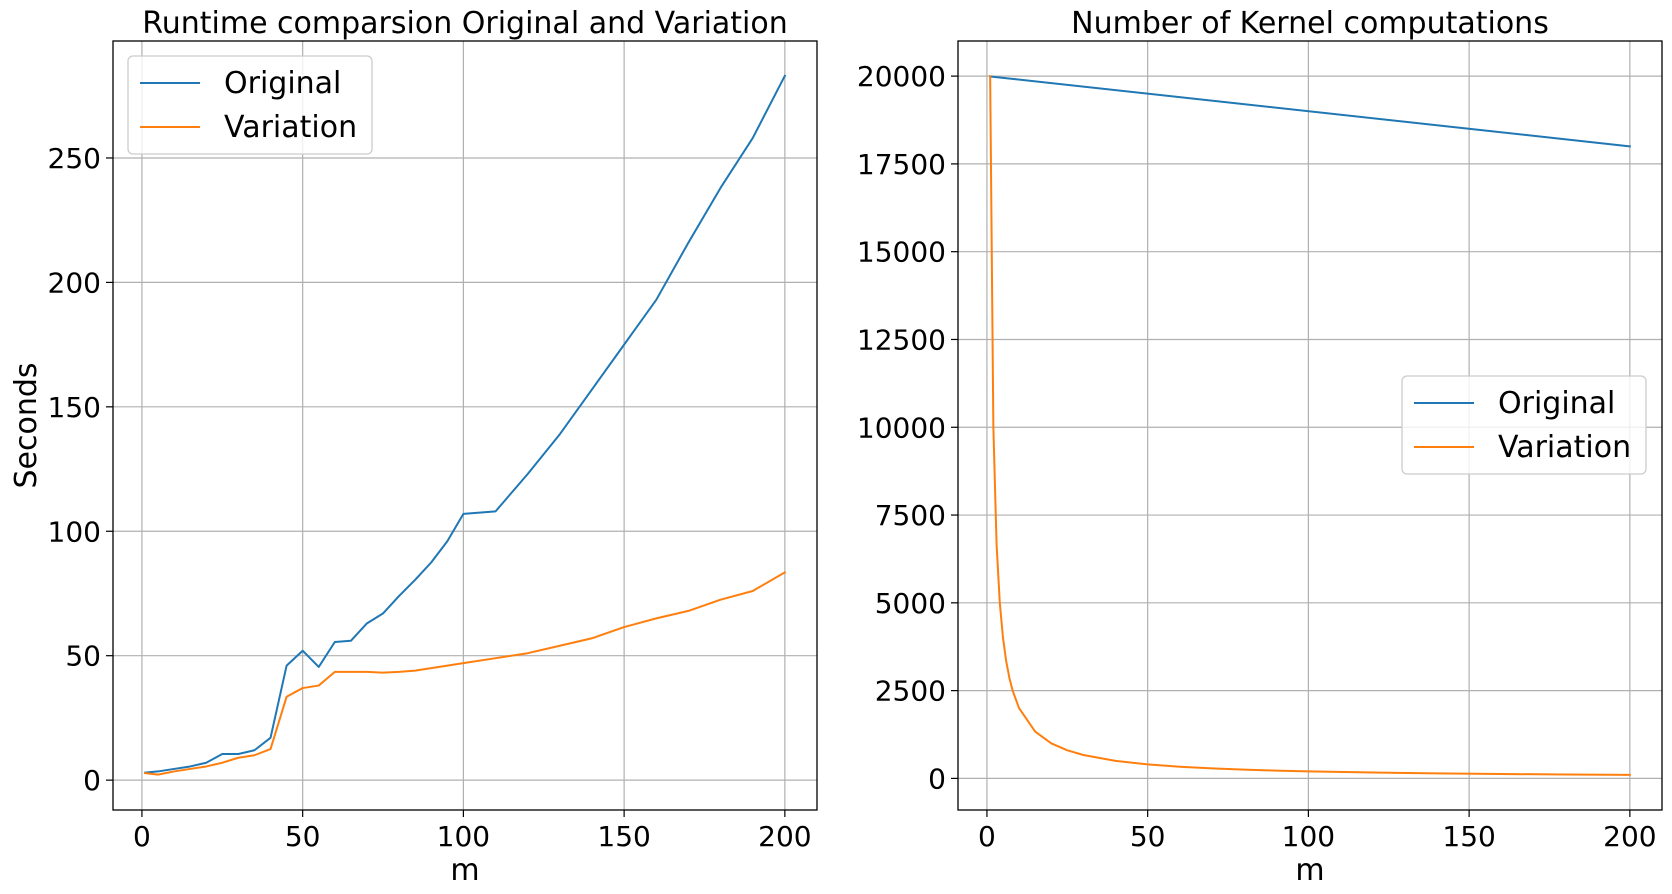 The height and width of the screenshot is (894, 1672). What do you see at coordinates (901, 76) in the screenshot?
I see `y-tick-label: 20000` at bounding box center [901, 76].